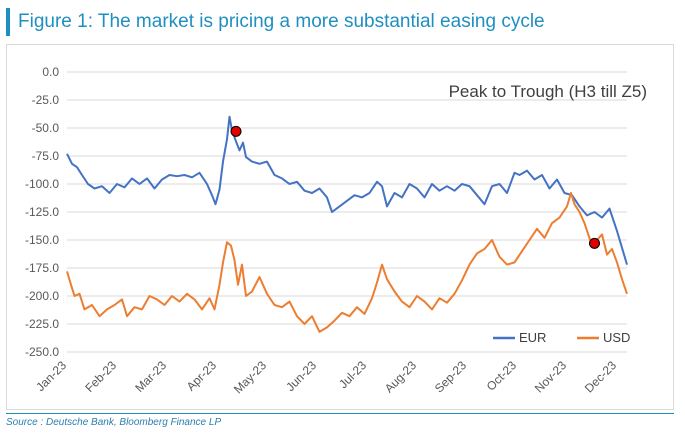 Image resolution: width=685 pixels, height=443 pixels. Describe the element at coordinates (42, 240) in the screenshot. I see `y-tick-label: -150.0` at that location.